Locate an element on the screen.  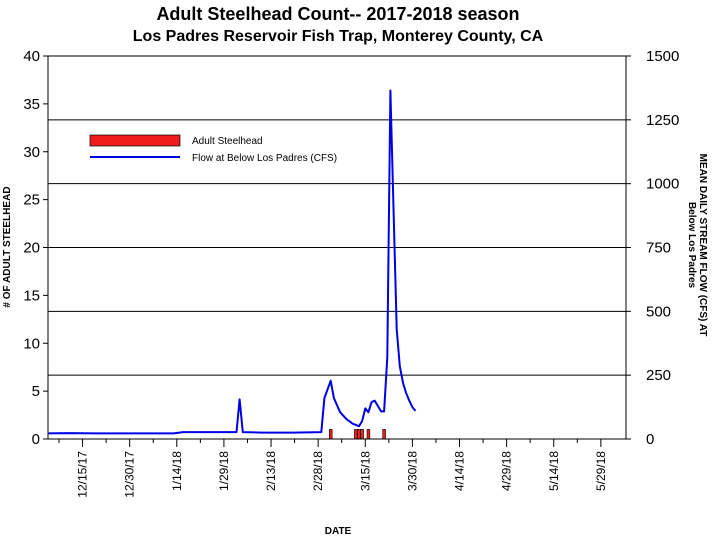
left-tick-label: 40 is located at coordinates (31, 56).